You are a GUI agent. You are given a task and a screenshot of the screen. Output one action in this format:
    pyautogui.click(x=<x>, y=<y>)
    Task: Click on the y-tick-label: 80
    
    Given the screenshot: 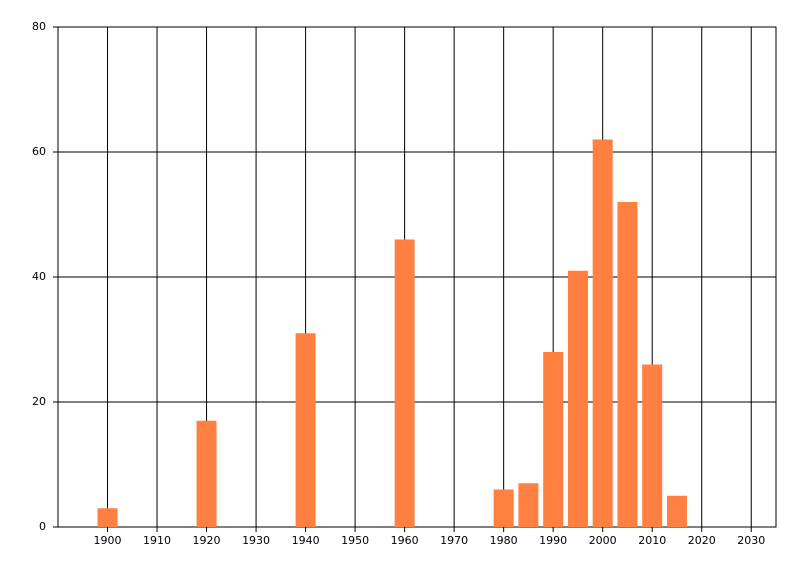 What is the action you would take?
    pyautogui.click(x=39, y=26)
    